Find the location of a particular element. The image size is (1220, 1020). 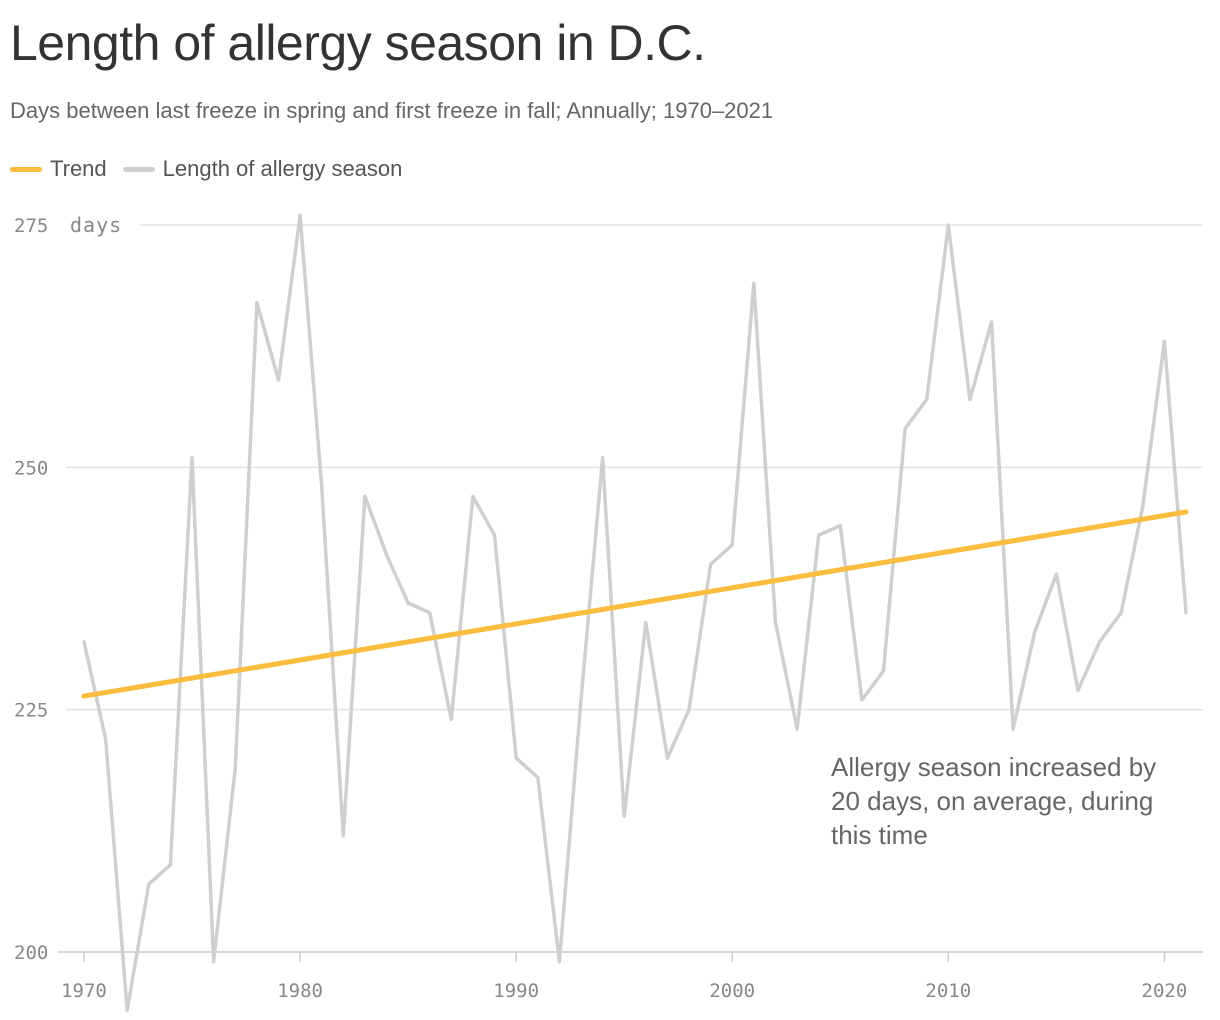

data-point-1994 is located at coordinates (603, 458).